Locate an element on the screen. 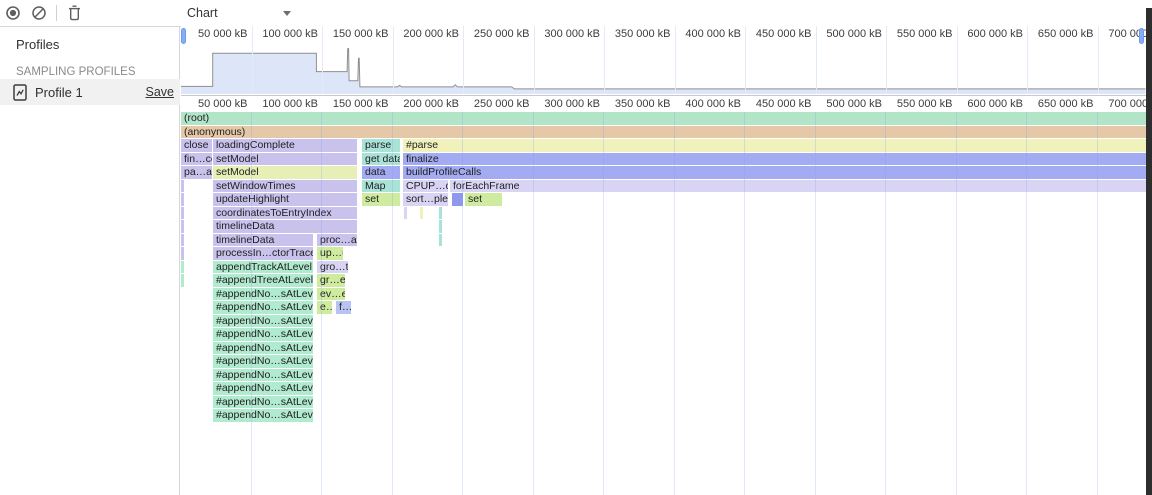 The width and height of the screenshot is (1152, 495). flame-block: (anonymous) is located at coordinates (663, 131).